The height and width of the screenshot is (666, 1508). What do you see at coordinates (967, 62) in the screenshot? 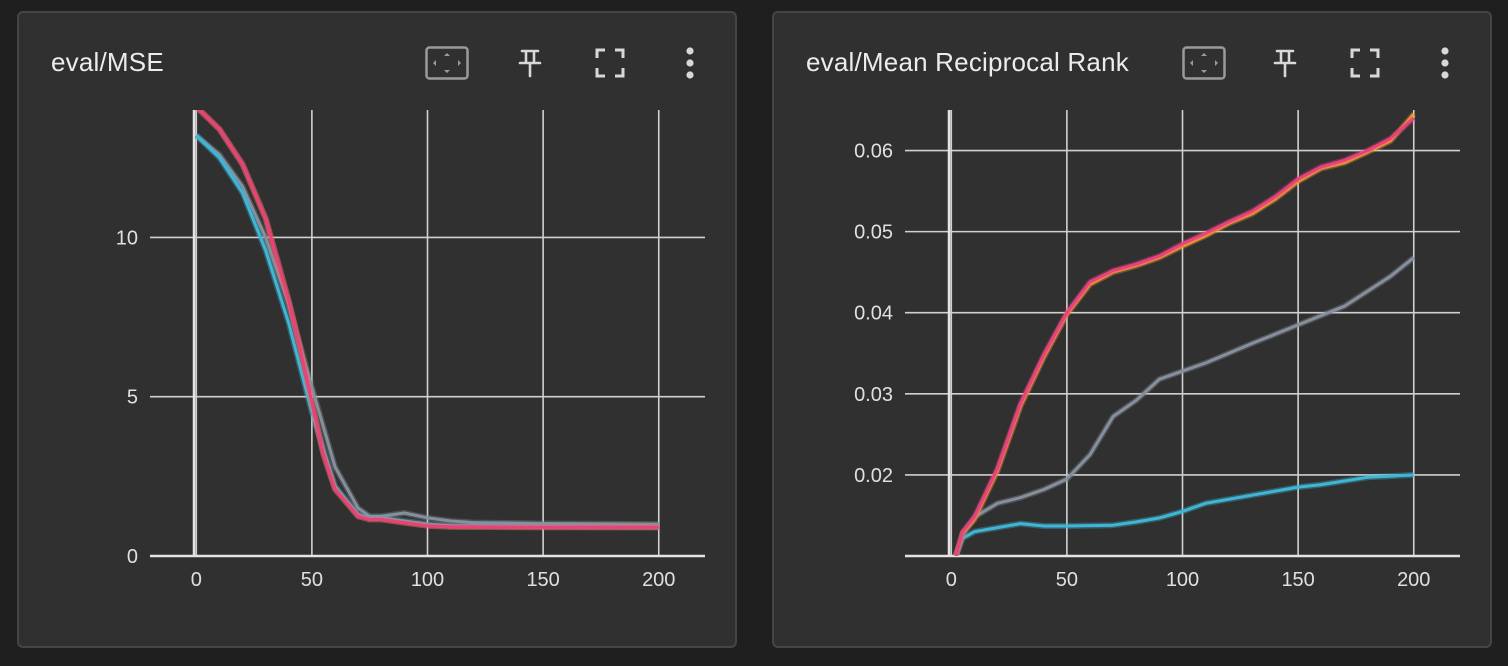
I see `chart-title: eval/Mean Reciprocal Rank` at bounding box center [967, 62].